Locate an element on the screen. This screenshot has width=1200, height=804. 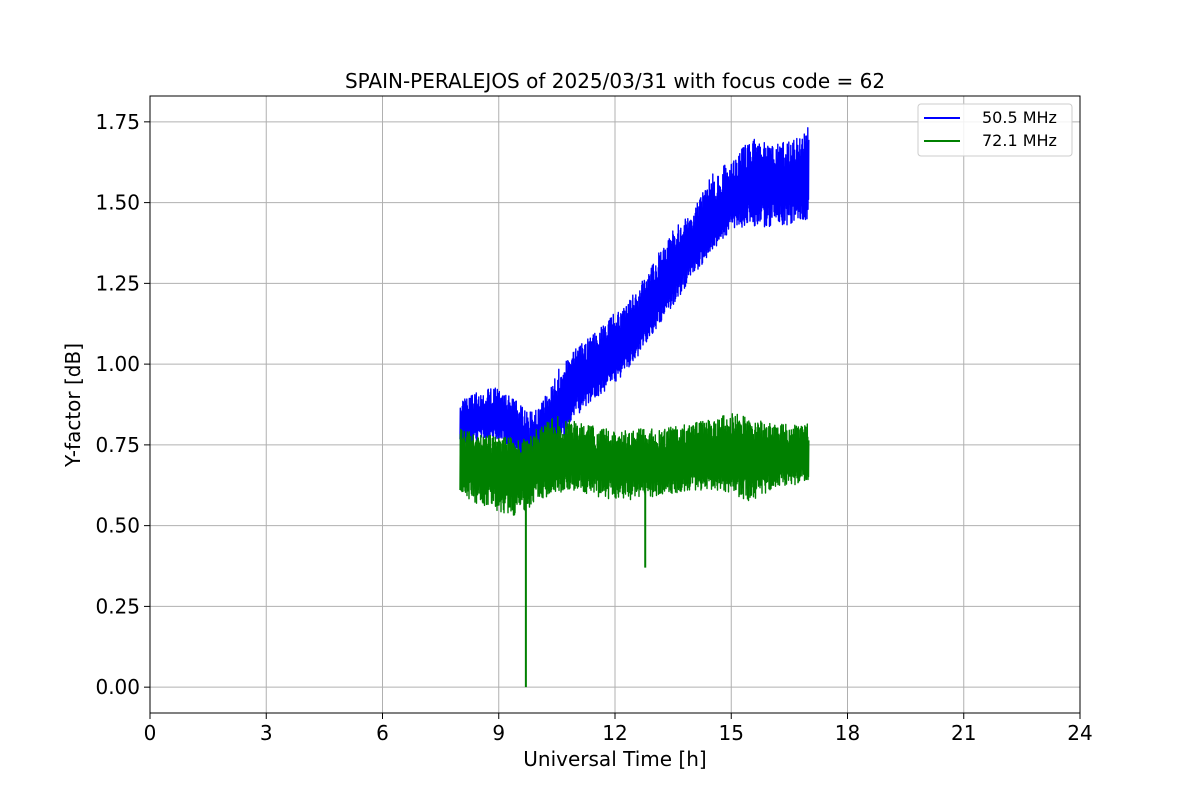
x-tick-label: 12 is located at coordinates (614, 733).